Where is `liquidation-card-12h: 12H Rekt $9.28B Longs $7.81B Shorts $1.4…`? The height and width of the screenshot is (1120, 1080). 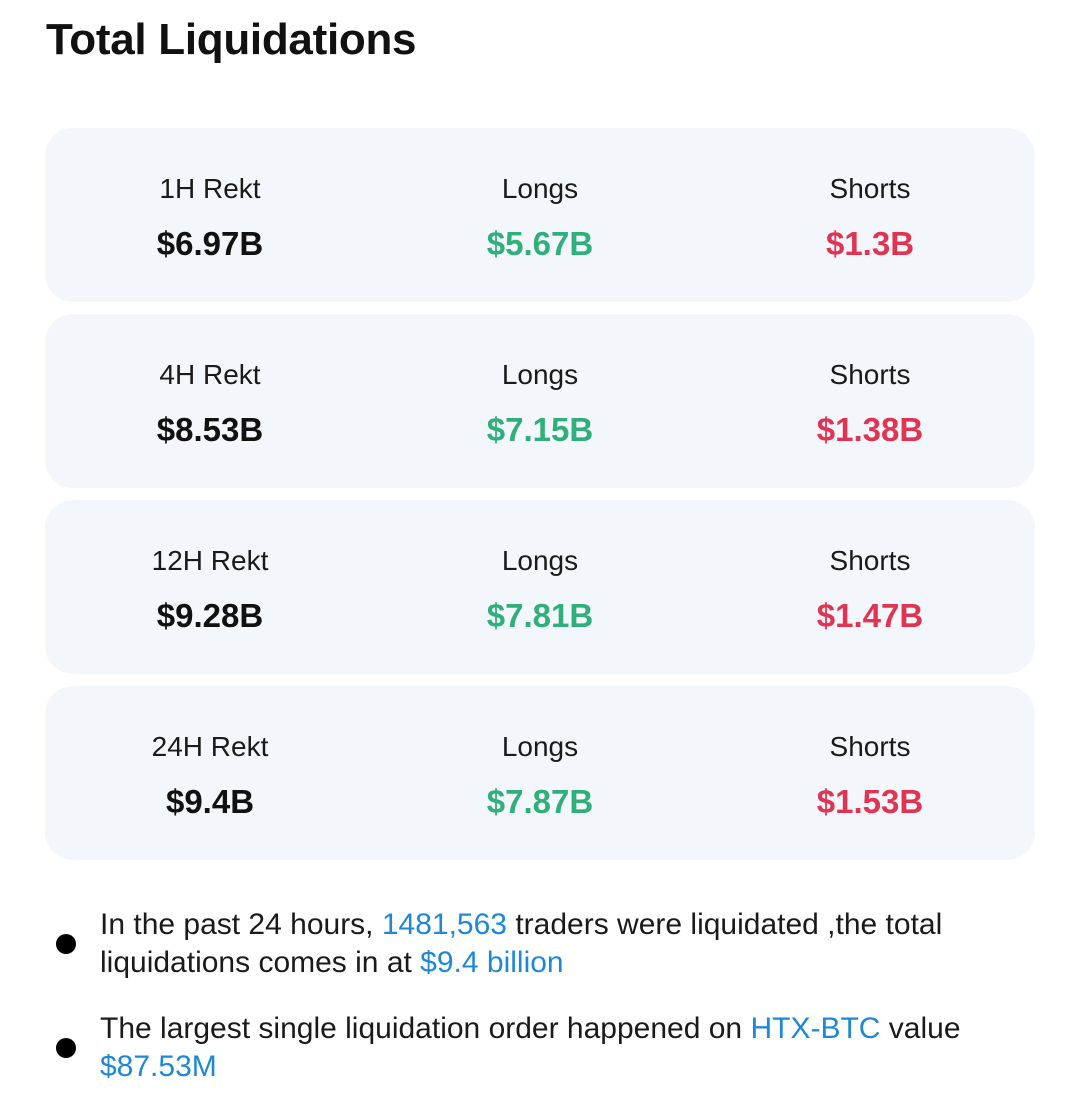 liquidation-card-12h: 12H Rekt $9.28B Longs $7.81B Shorts $1.4… is located at coordinates (540, 587).